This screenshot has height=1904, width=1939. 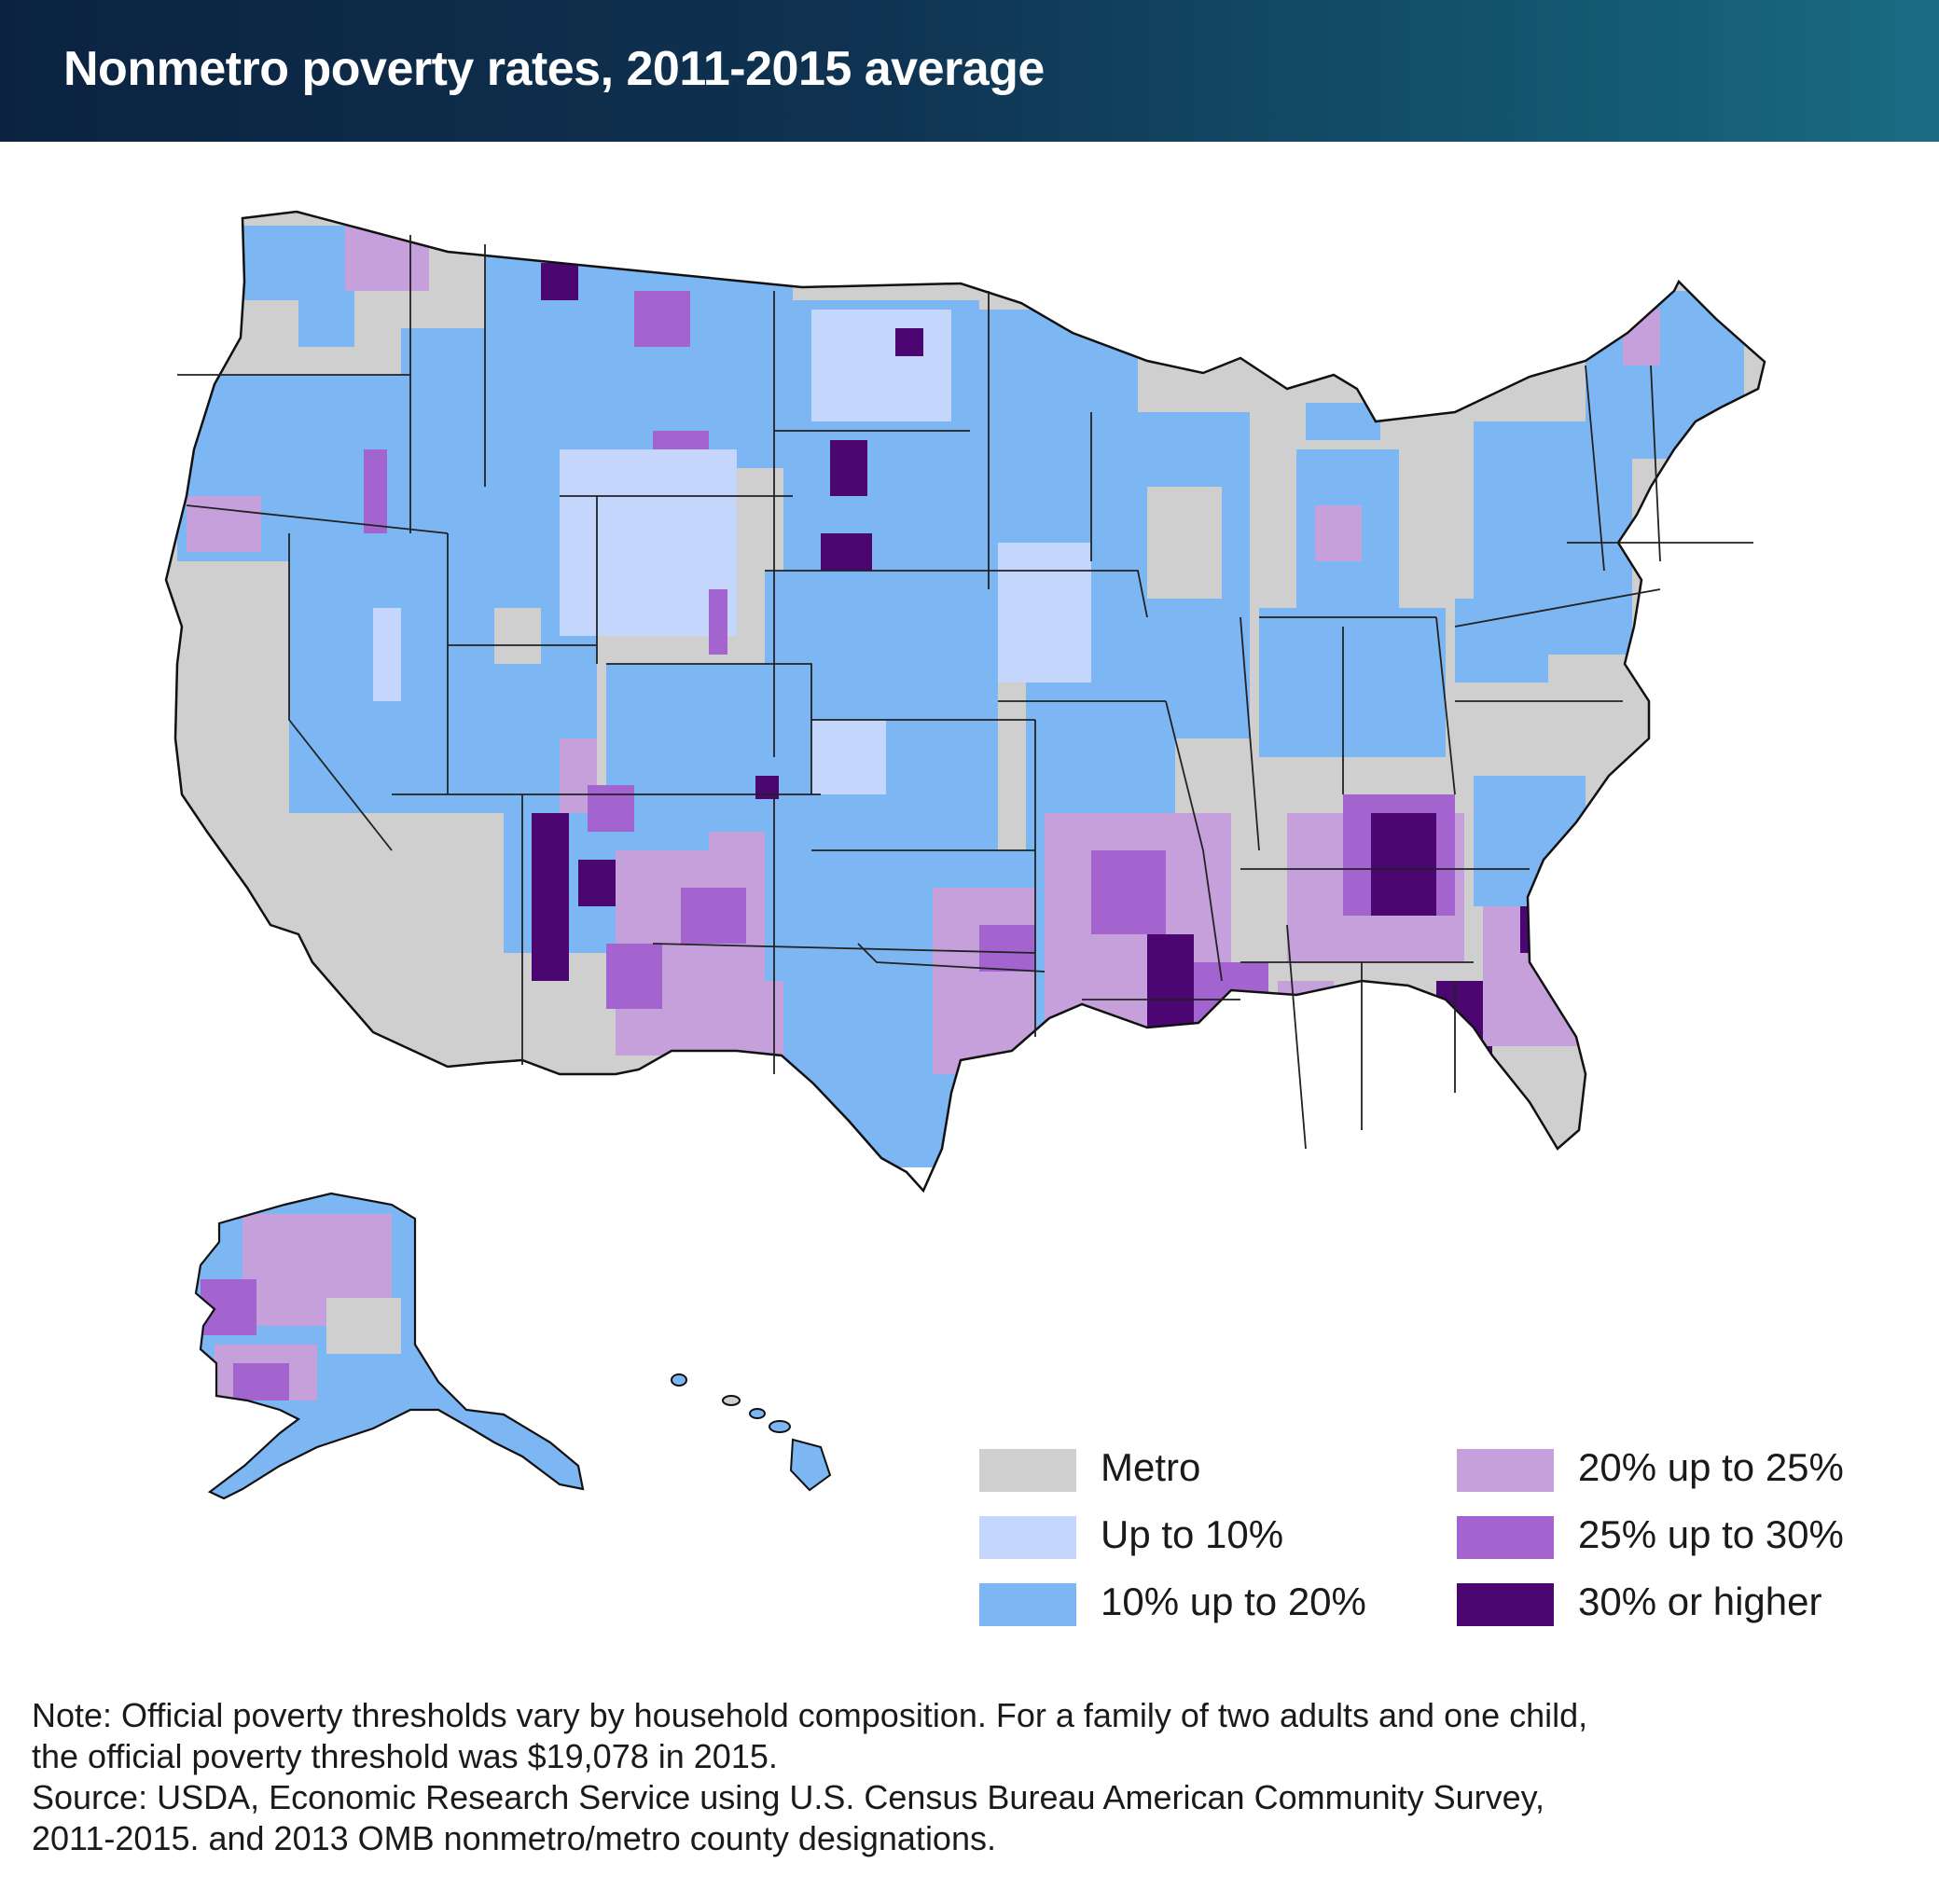 I want to click on legend-label: 20% up to 25%, so click(x=1711, y=1467).